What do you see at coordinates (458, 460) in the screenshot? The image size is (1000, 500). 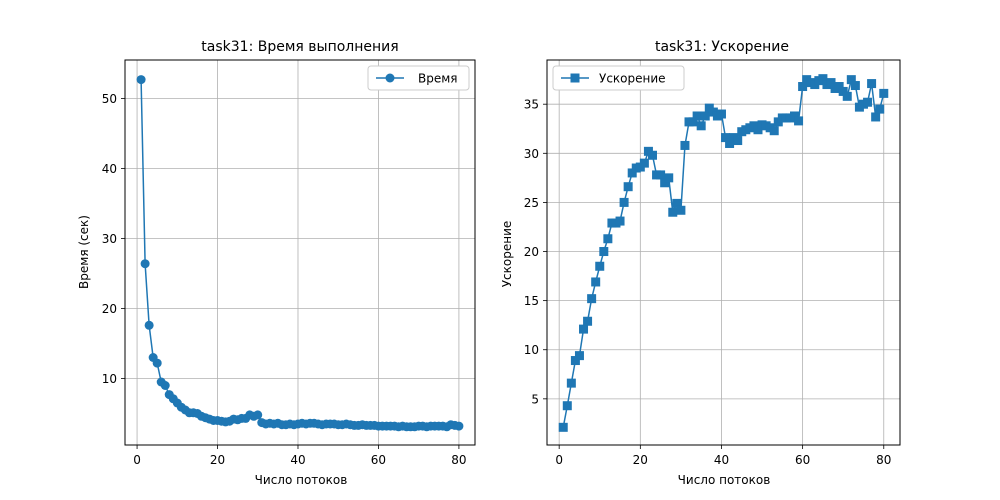 I see `time-xtick-label: 80` at bounding box center [458, 460].